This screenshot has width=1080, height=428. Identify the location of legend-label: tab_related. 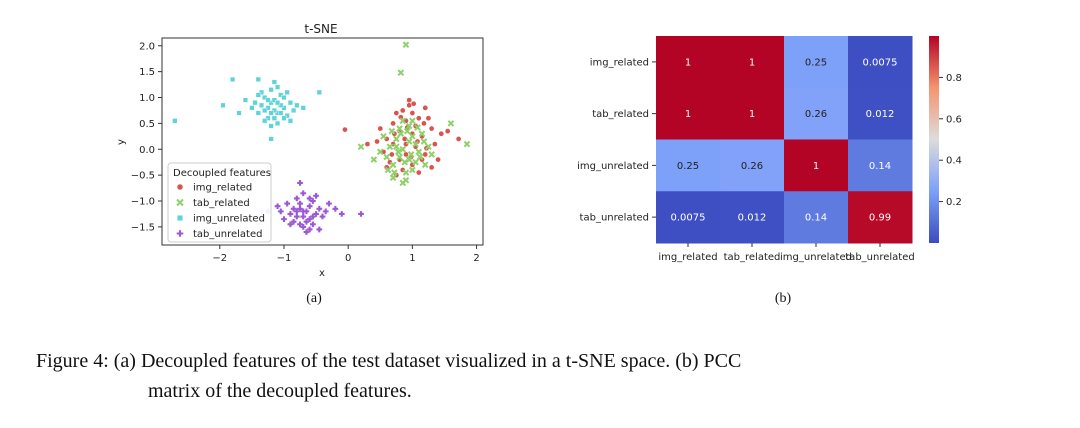
(221, 203).